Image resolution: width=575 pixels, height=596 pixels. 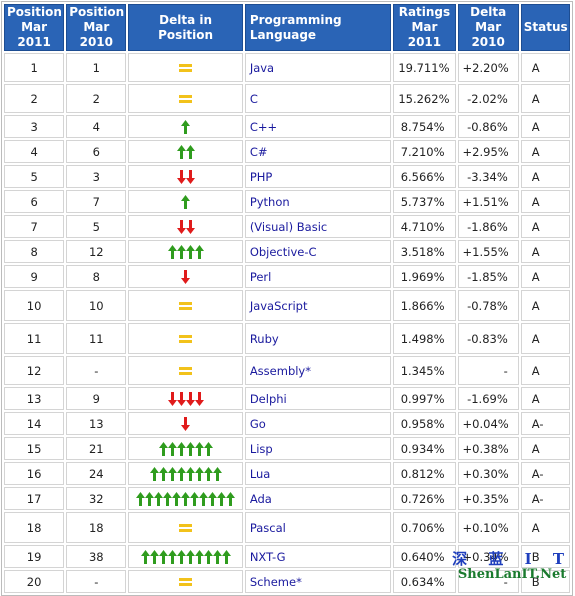 What do you see at coordinates (488, 556) in the screenshot?
I see `cell-delta: +0.34%` at bounding box center [488, 556].